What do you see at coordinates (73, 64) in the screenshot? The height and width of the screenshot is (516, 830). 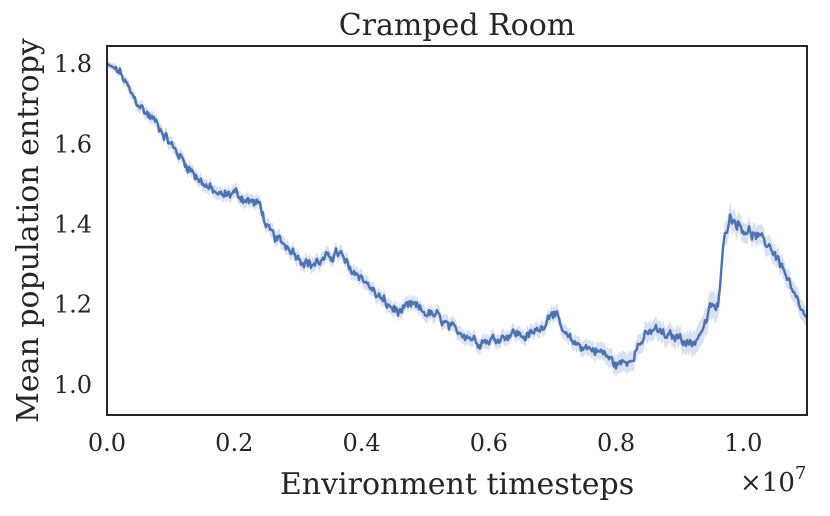 I see `y-tick-label: 1.8` at bounding box center [73, 64].